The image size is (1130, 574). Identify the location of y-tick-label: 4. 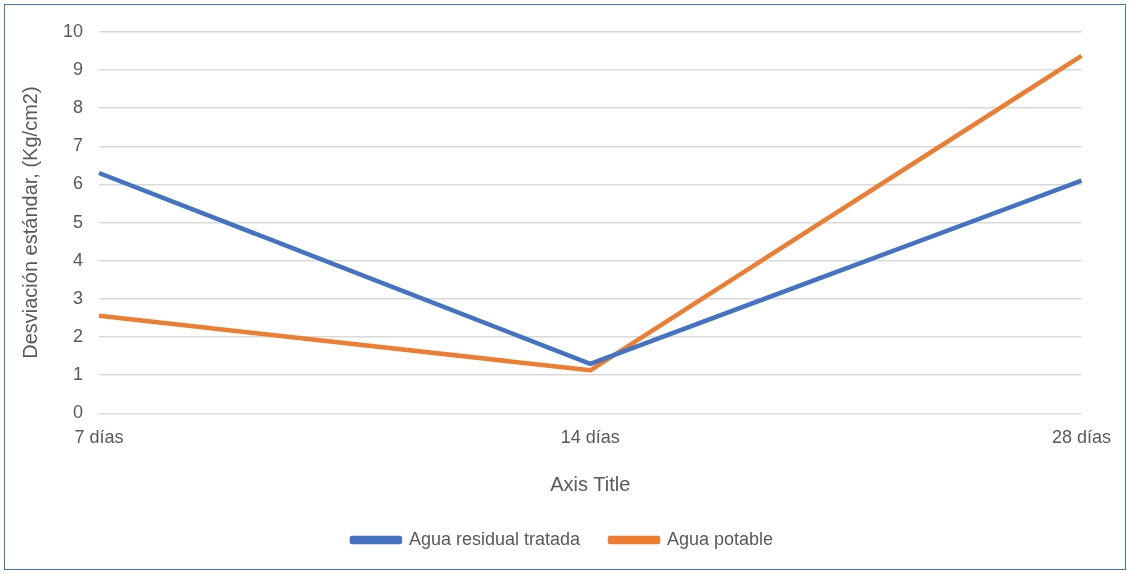
(78, 259).